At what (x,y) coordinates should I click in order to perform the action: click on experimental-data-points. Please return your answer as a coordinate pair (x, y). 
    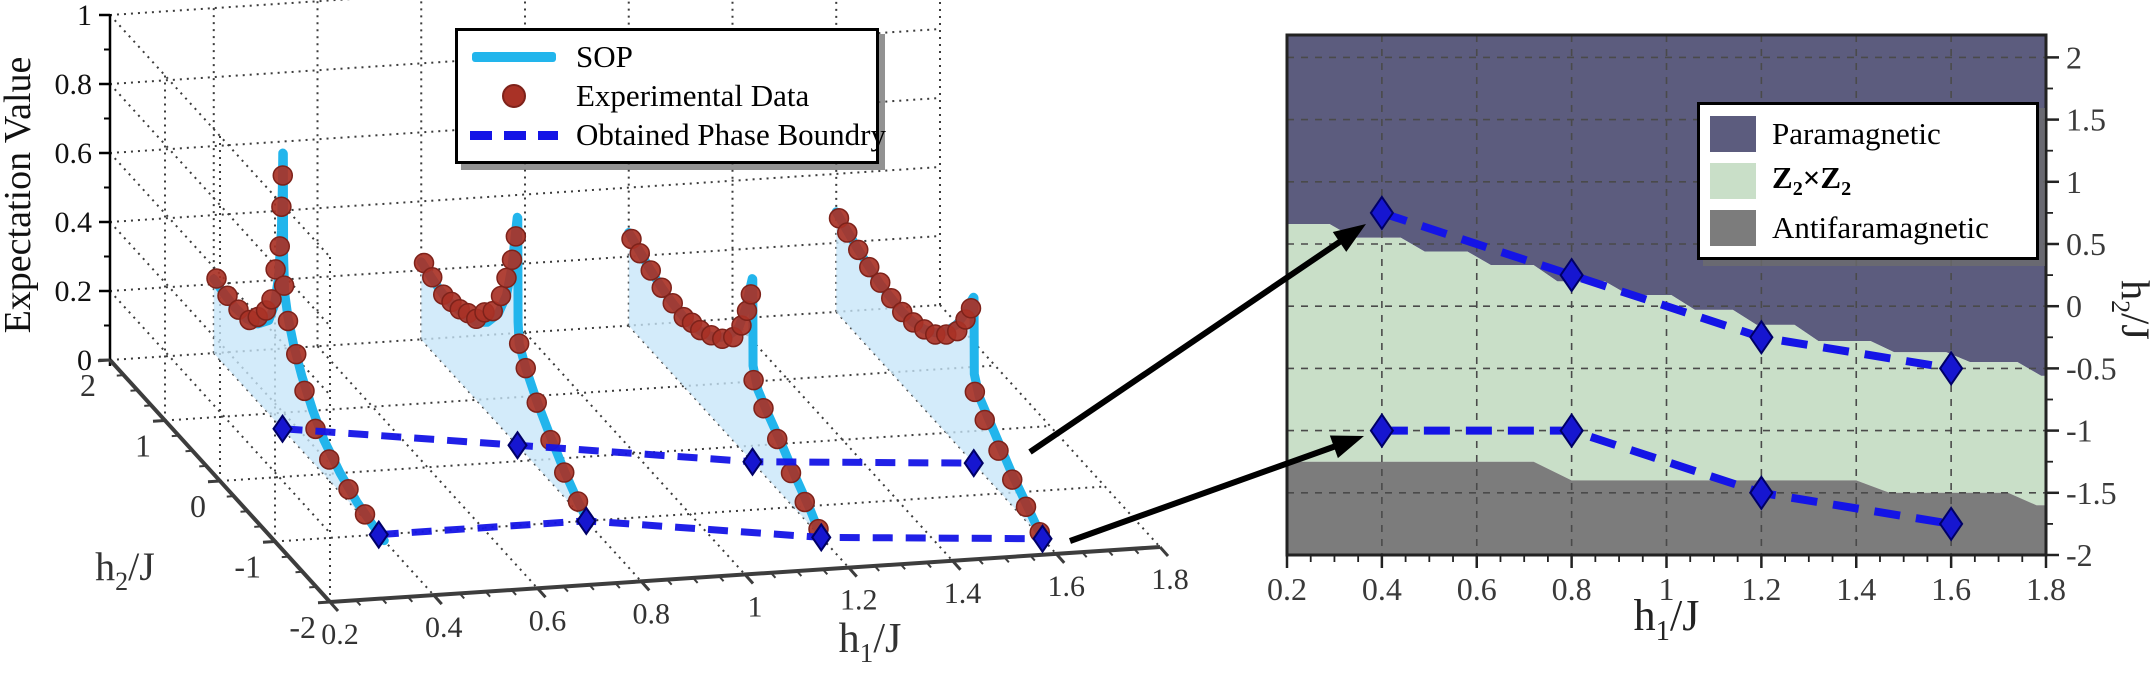
    Looking at the image, I should click on (939, 375).